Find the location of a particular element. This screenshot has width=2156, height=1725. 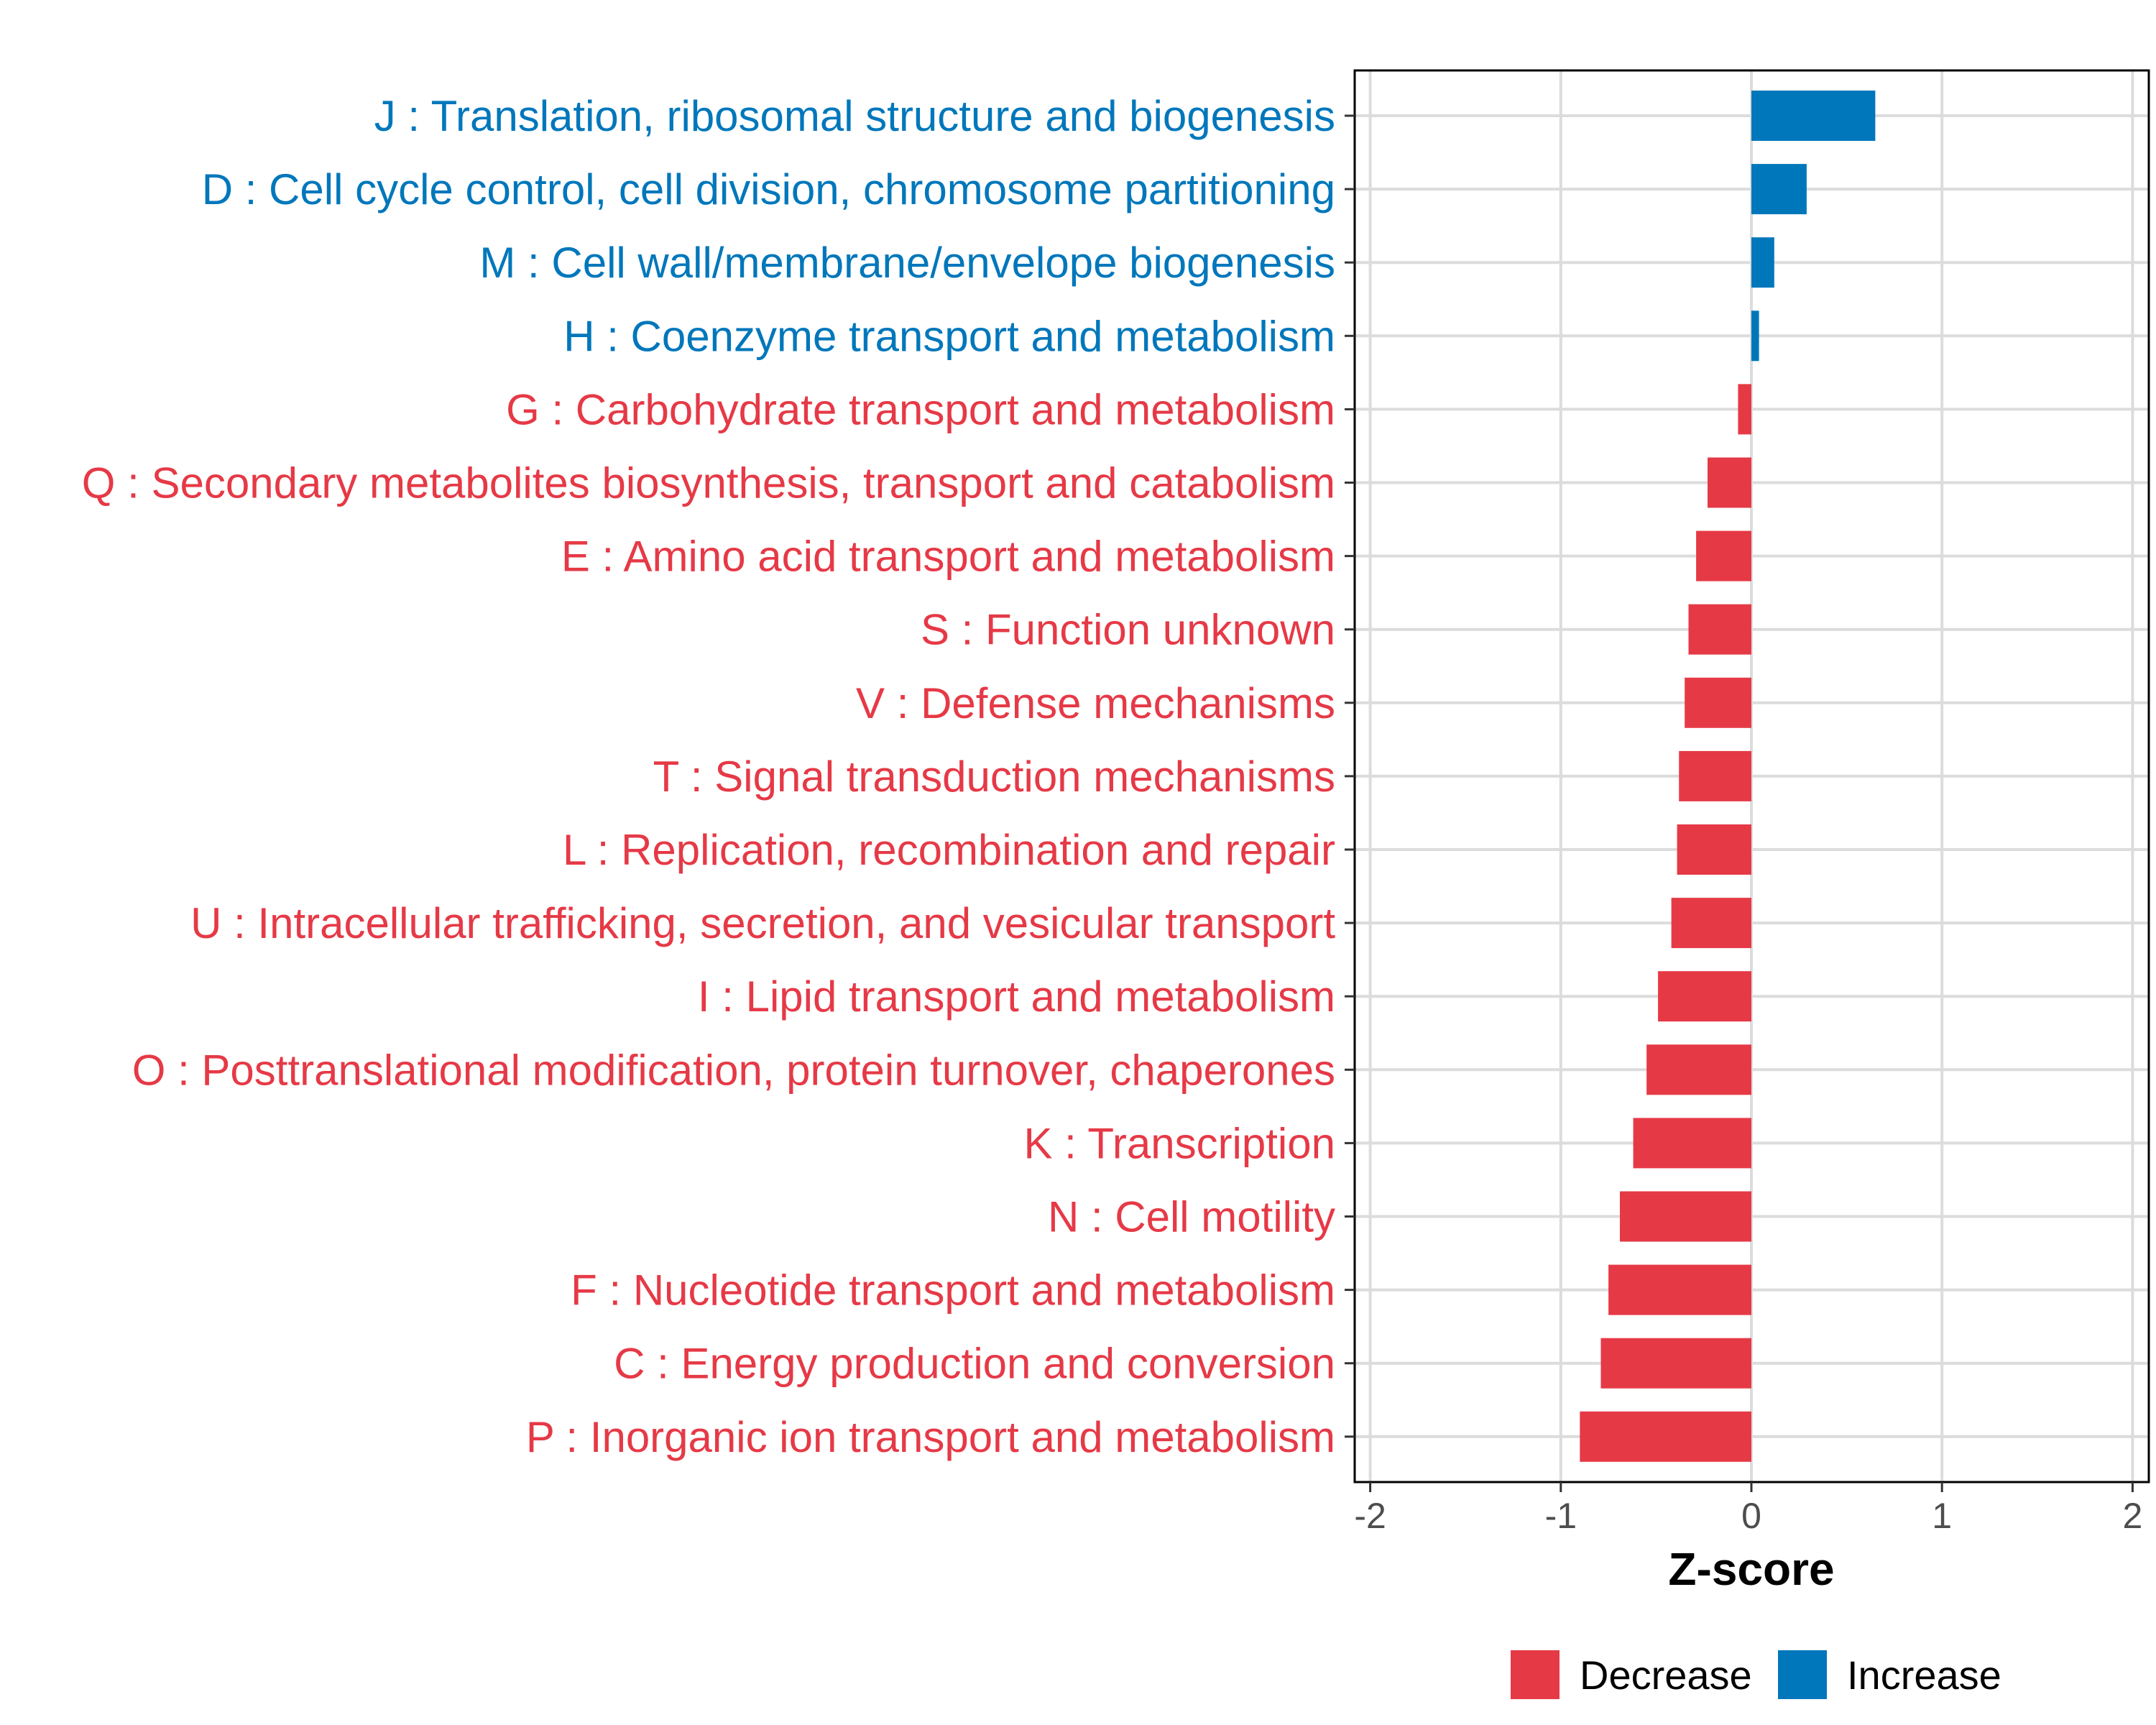

x-tick-label: 0 is located at coordinates (1751, 1516).